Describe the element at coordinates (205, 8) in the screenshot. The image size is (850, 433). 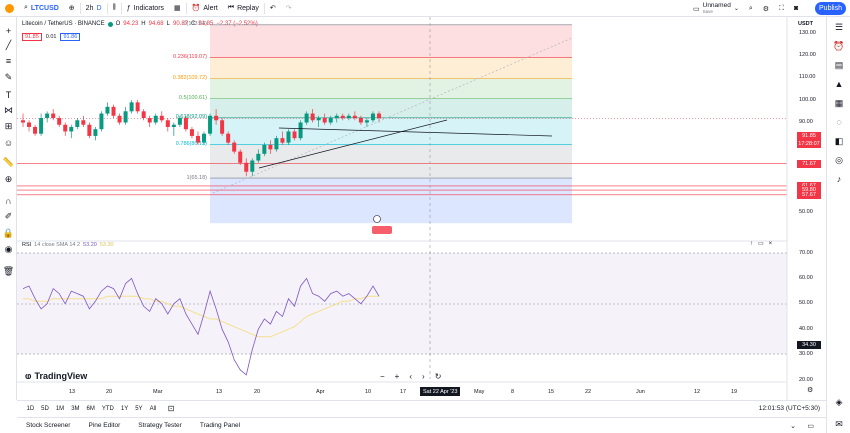
I see `alert-button: ⏰ Alert` at that location.